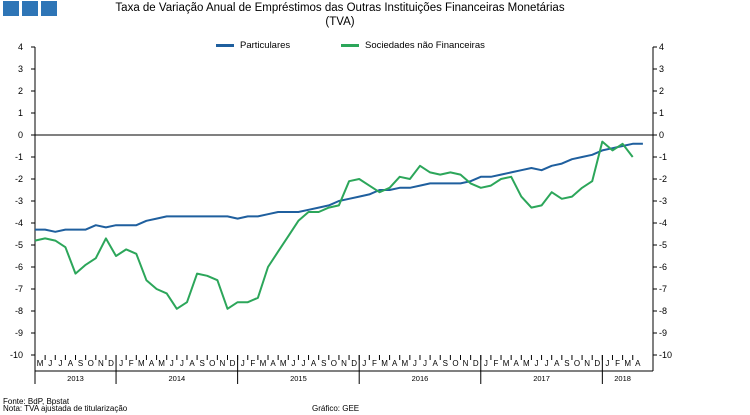 This screenshot has width=750, height=415. I want to click on y-tick-label-left: -5, so click(19, 245).